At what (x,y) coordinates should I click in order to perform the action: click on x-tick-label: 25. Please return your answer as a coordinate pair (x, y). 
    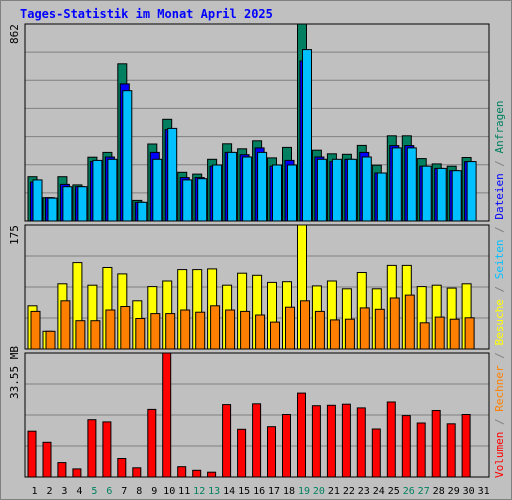
    Looking at the image, I should click on (394, 491).